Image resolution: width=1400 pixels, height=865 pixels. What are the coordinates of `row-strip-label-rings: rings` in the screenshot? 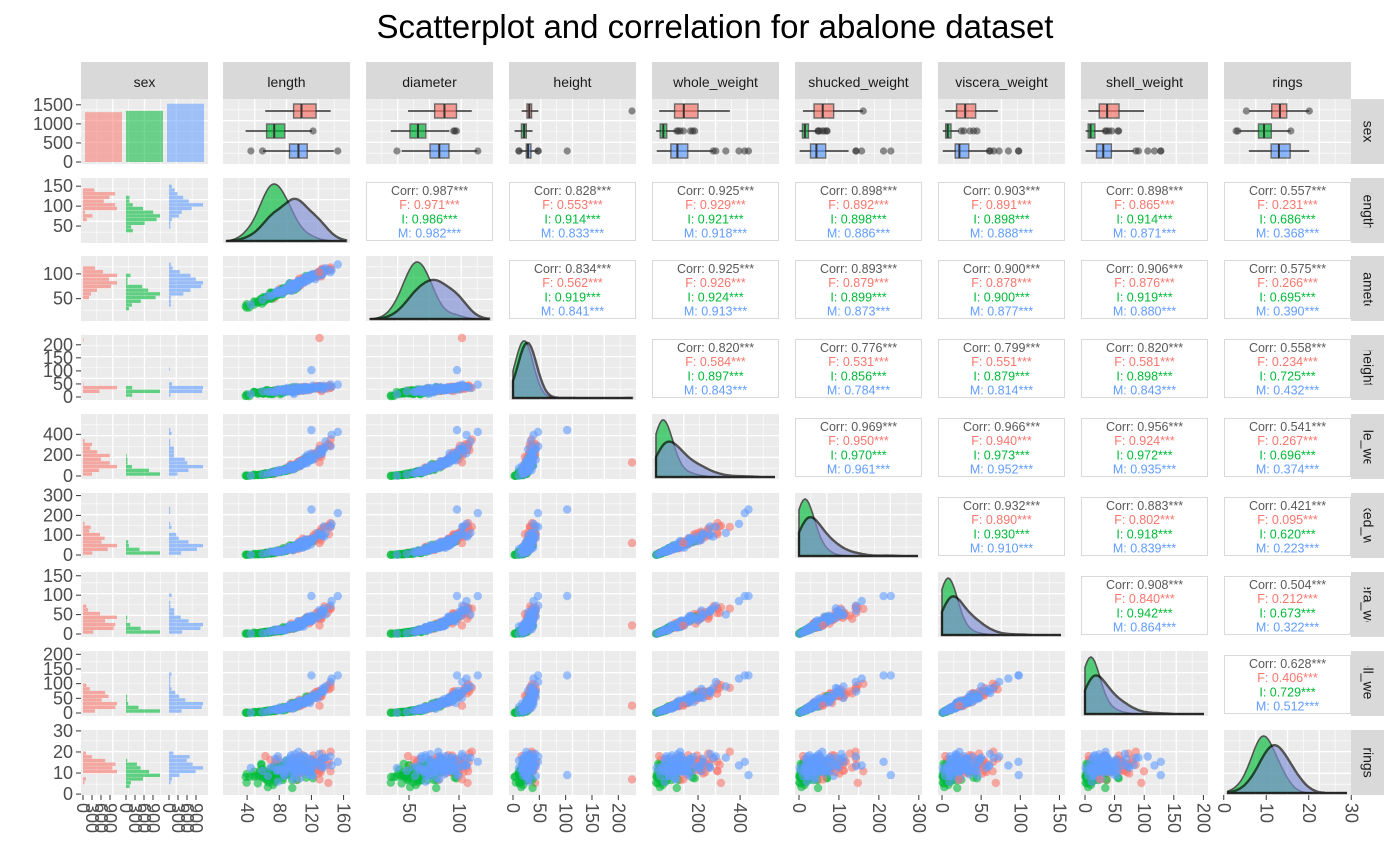 It's located at (1368, 762).